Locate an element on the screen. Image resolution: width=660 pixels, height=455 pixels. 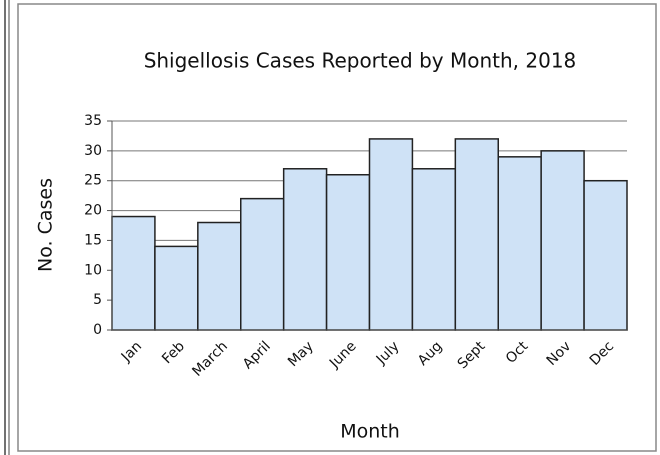
x-axis-label: Month is located at coordinates (370, 432).